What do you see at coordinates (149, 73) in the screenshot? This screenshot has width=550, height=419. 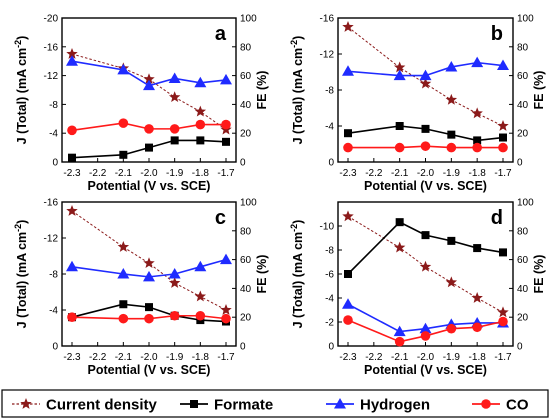 I see `series-line-hydrogen` at bounding box center [149, 73].